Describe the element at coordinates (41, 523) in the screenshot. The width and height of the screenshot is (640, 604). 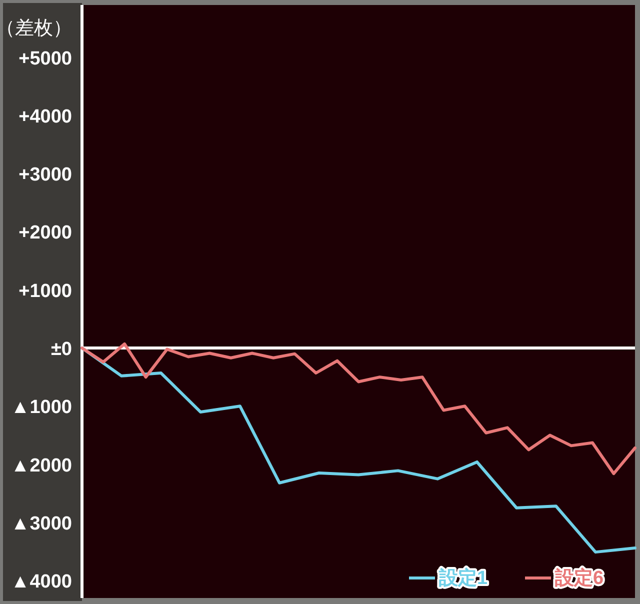
I see `y-tick-label: ▲3000` at that location.